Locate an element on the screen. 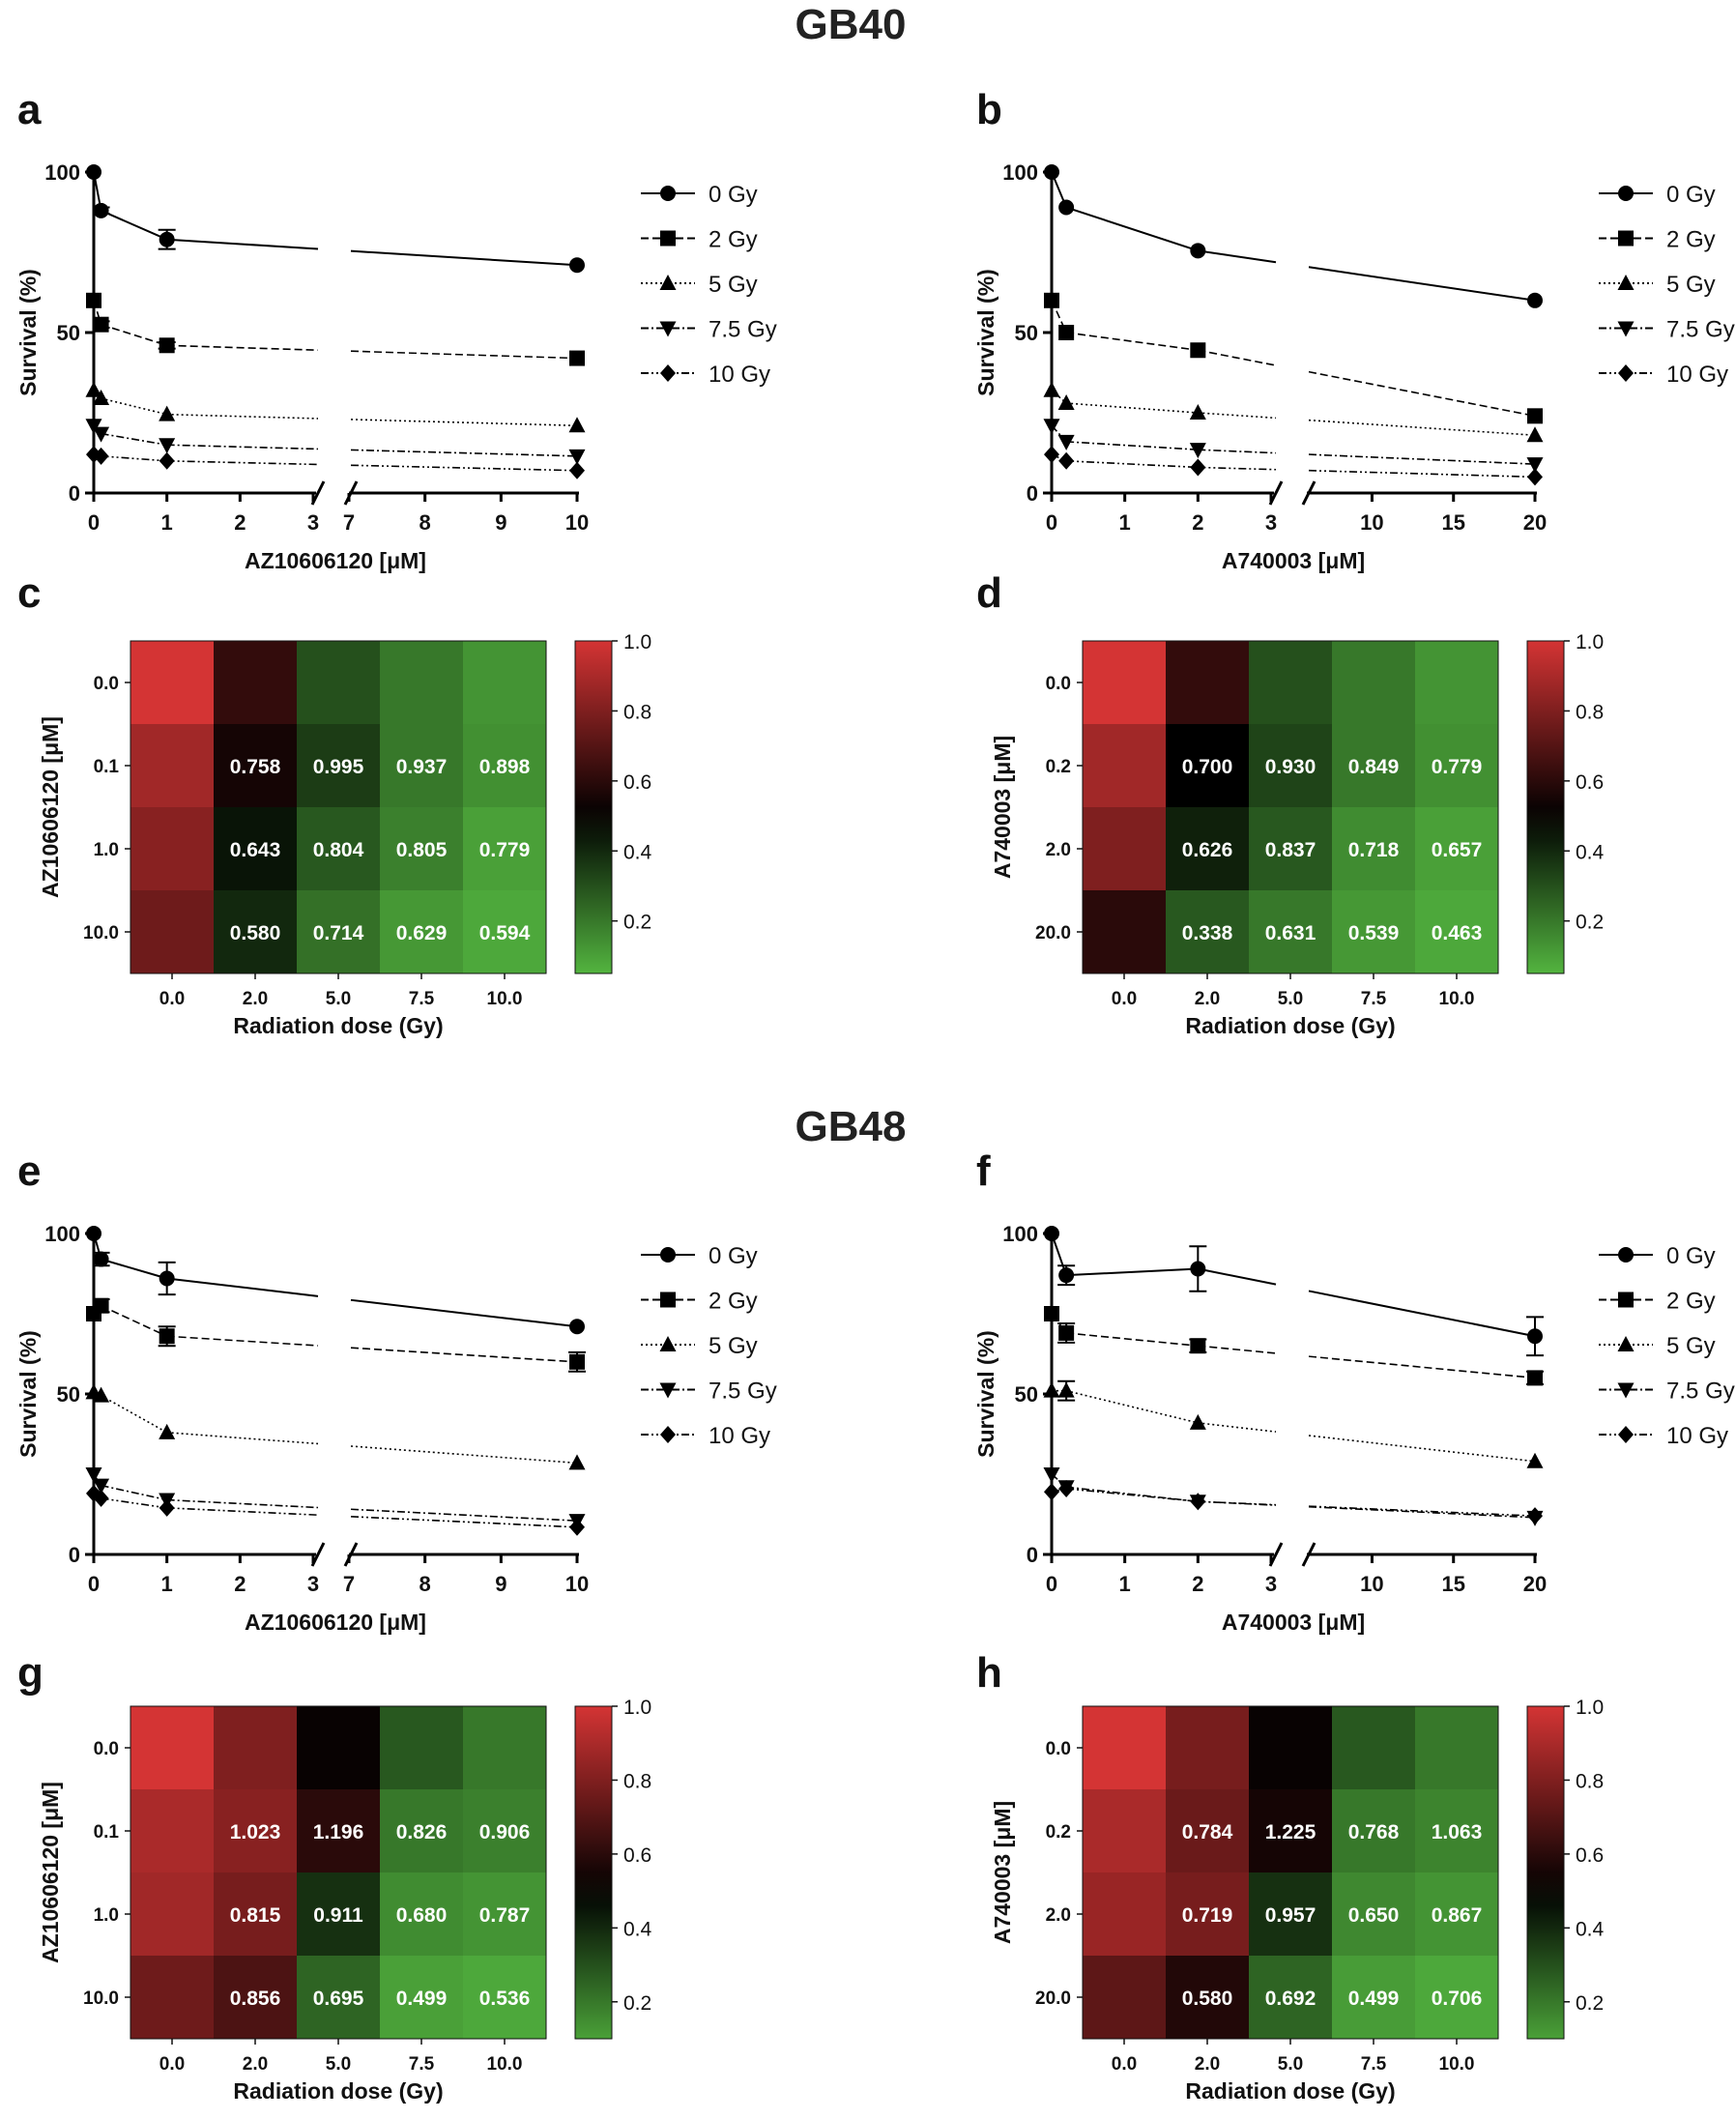  series-2-Gy is located at coordinates (335, 329).